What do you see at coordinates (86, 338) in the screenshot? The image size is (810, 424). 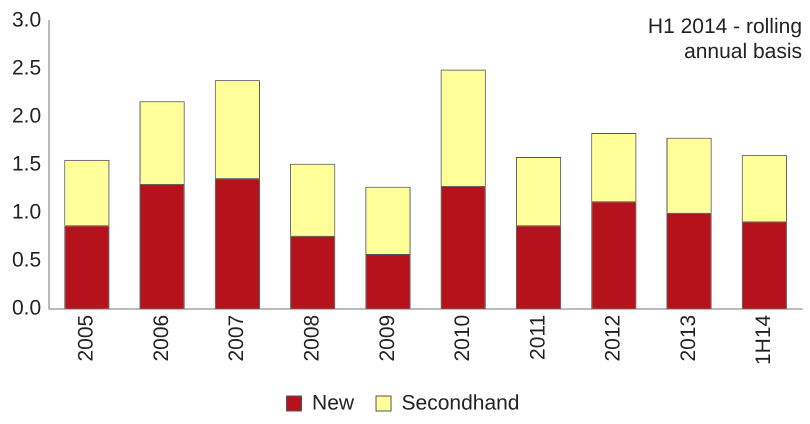 I see `x-tick-label: 2005` at bounding box center [86, 338].